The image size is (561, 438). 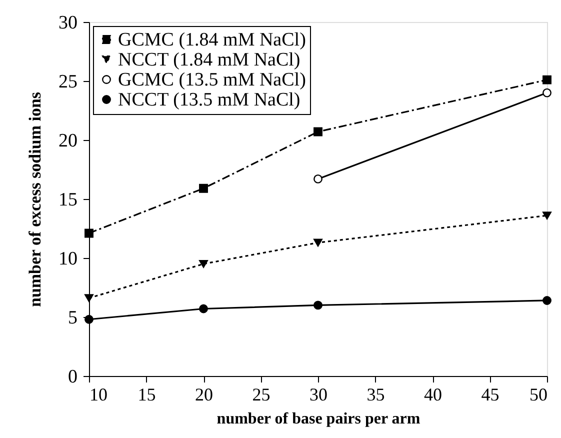 I want to click on y-tick-label: 0, so click(x=73, y=377).